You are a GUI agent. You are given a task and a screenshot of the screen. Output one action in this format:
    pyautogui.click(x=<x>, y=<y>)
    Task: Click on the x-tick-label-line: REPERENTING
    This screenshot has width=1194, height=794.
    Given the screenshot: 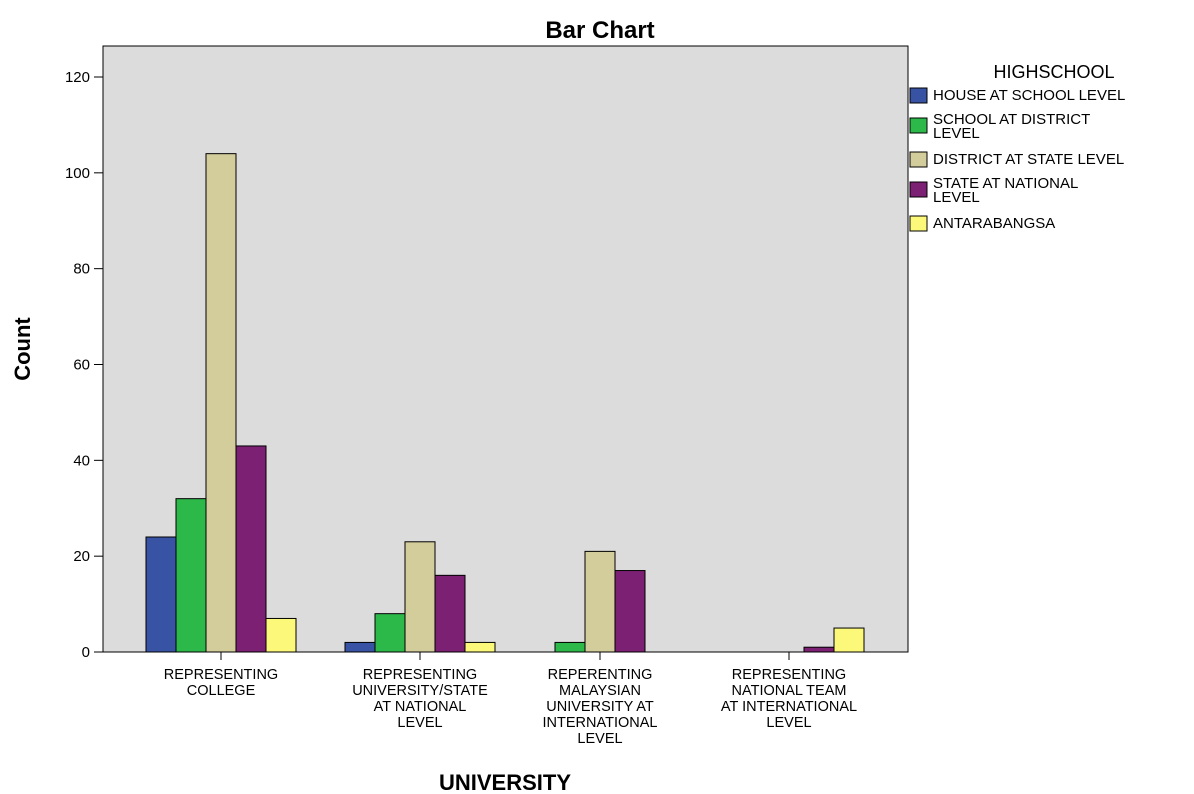 What is the action you would take?
    pyautogui.click(x=600, y=675)
    